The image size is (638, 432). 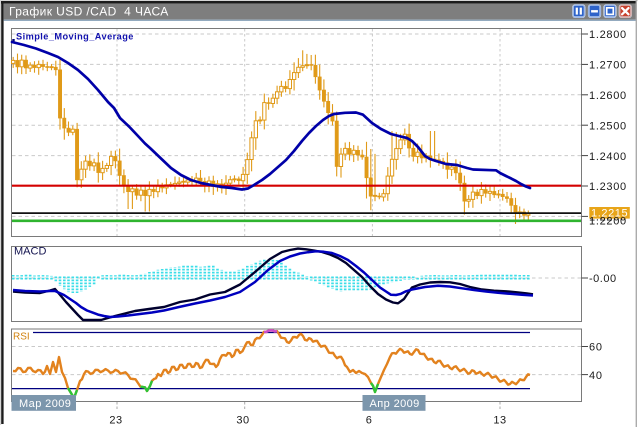 What do you see at coordinates (603, 279) in the screenshot?
I see `svg-text: -0.00` at bounding box center [603, 279].